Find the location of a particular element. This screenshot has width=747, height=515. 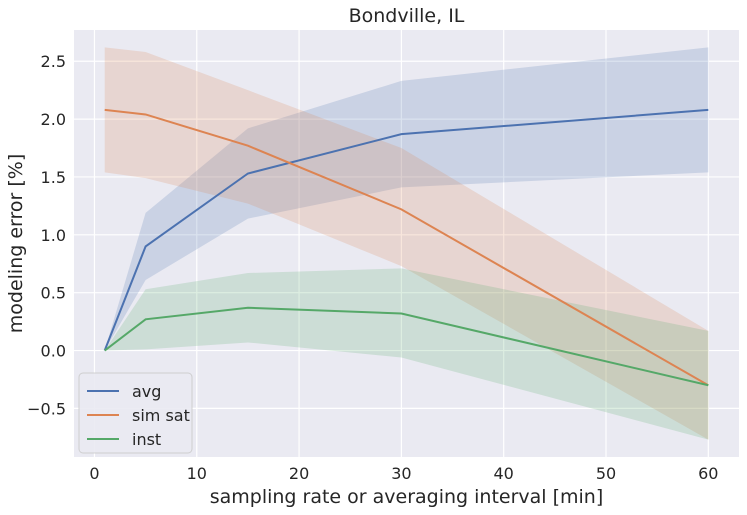

legend-frame is located at coordinates (135, 413).